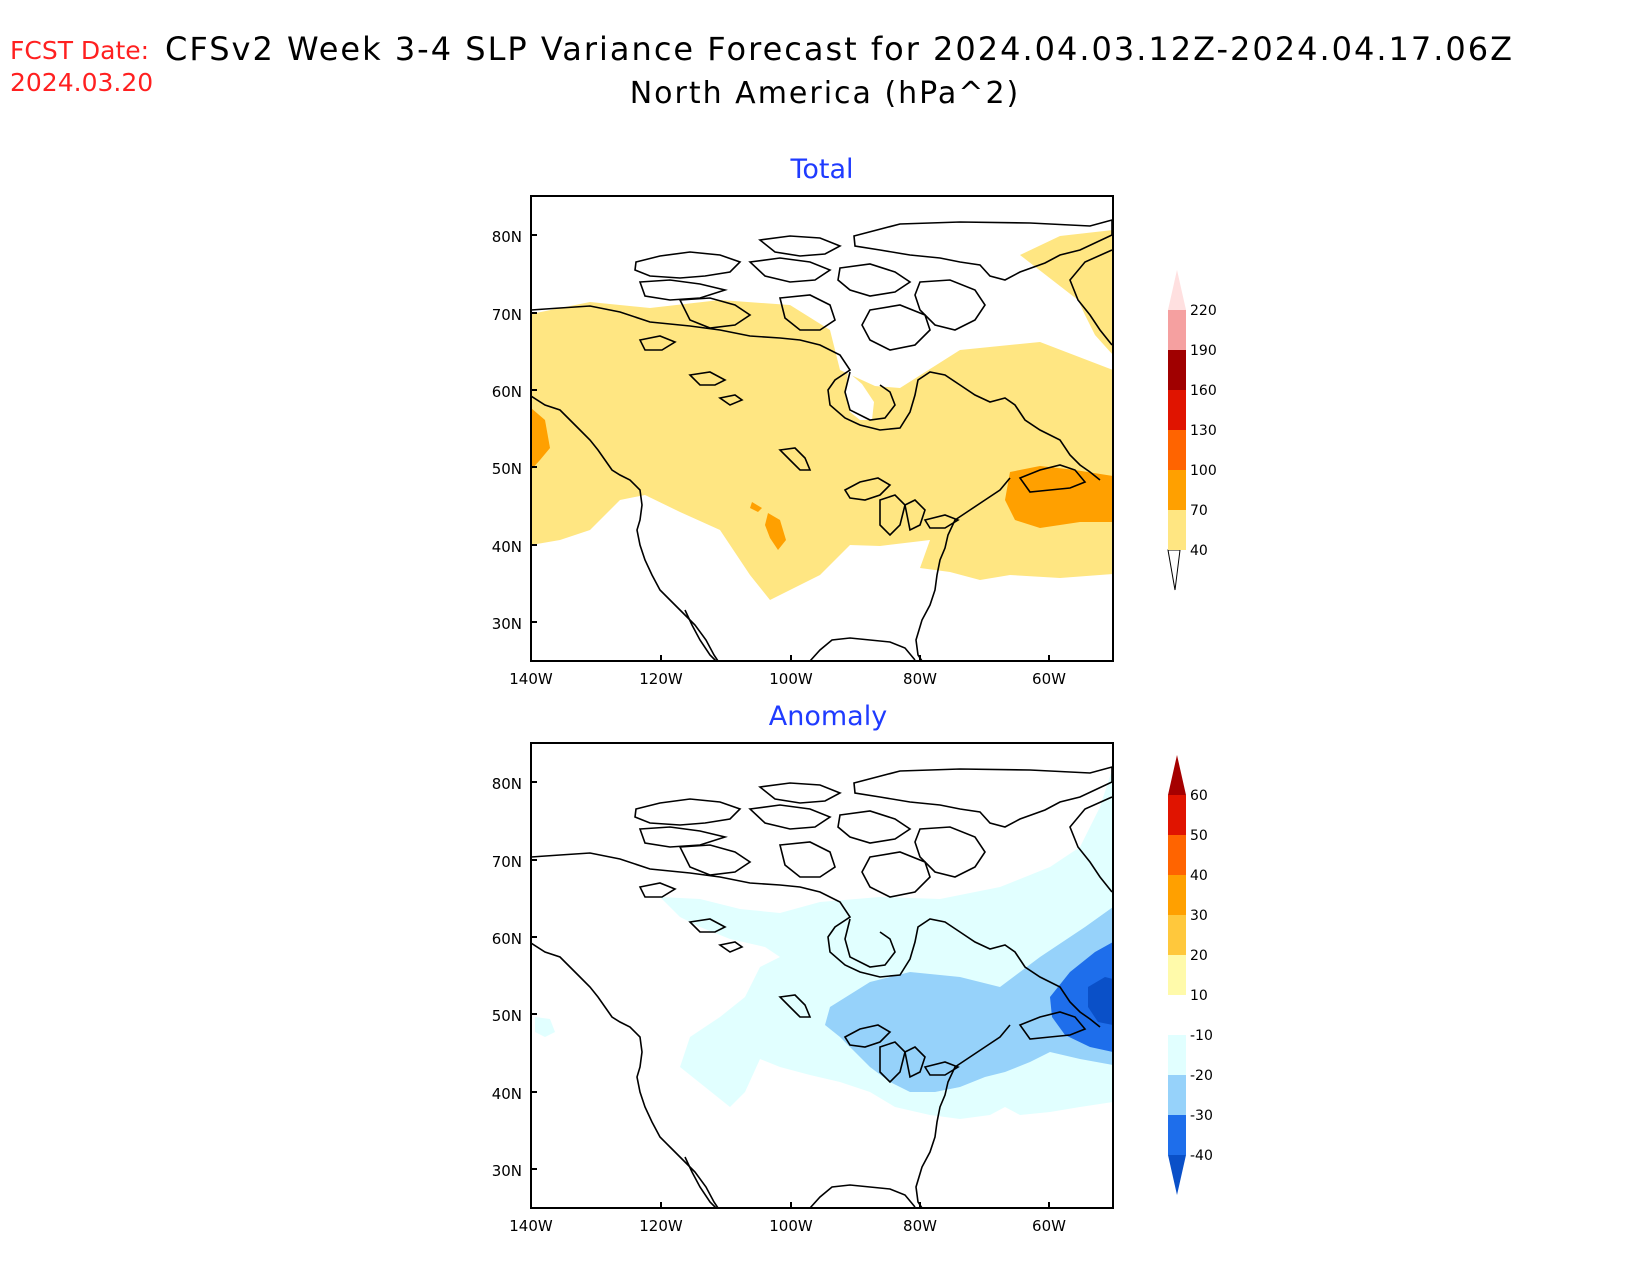 The width and height of the screenshot is (1650, 1275). What do you see at coordinates (1177, 1015) in the screenshot?
I see `anomaly-colorbar-swatch-neutral` at bounding box center [1177, 1015].